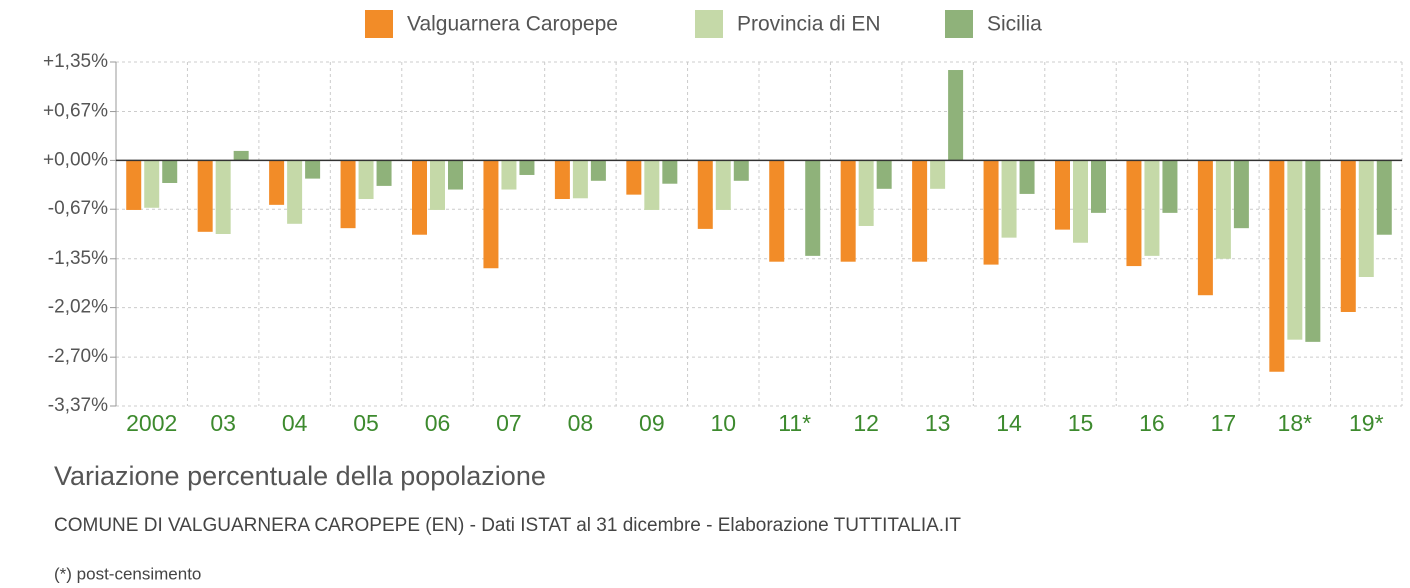 This screenshot has width=1410, height=588. Describe the element at coordinates (75, 61) in the screenshot. I see `y-tick-label: +1,35%` at that location.